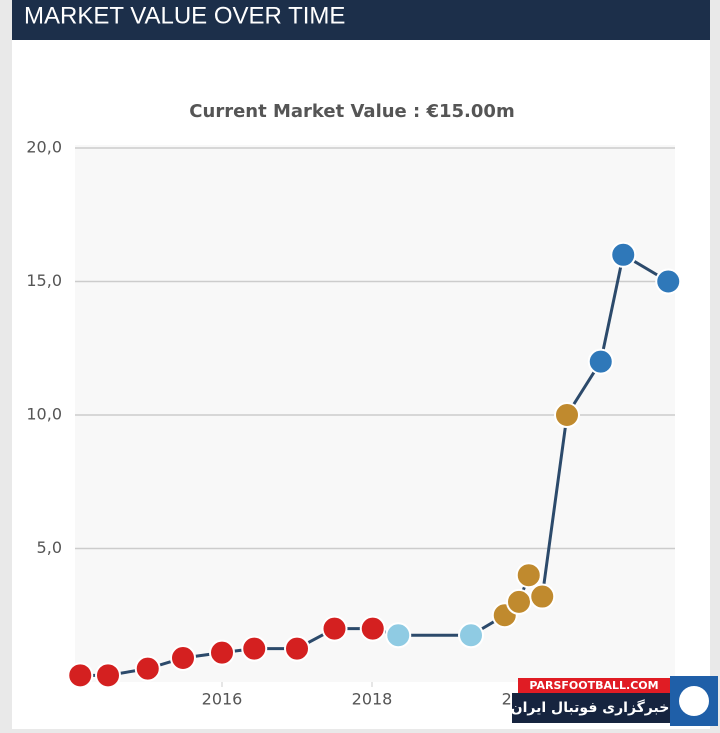 The image size is (720, 733). I want to click on y-tick-label: 10,0, so click(44, 414).